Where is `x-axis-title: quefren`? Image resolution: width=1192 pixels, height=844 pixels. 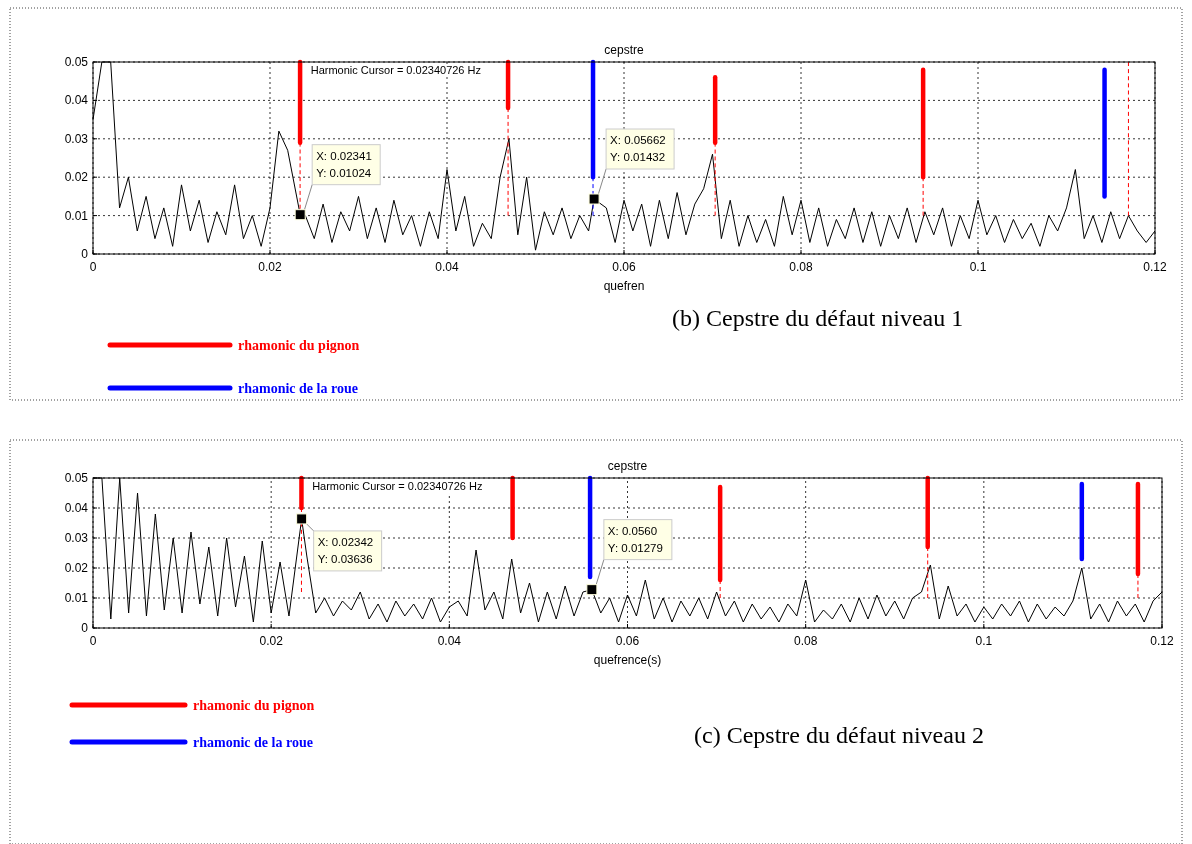 x-axis-title: quefren is located at coordinates (624, 286).